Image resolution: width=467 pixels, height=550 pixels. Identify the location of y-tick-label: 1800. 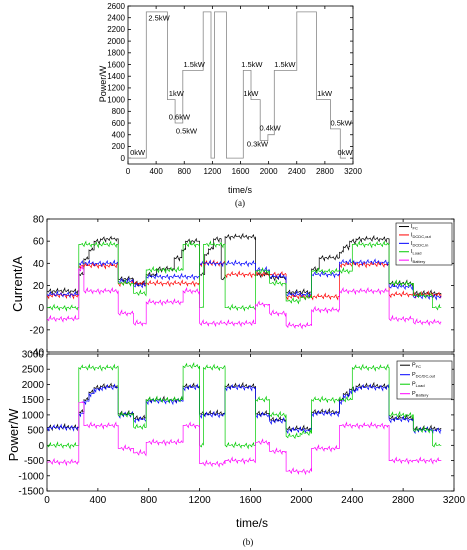
(116, 53).